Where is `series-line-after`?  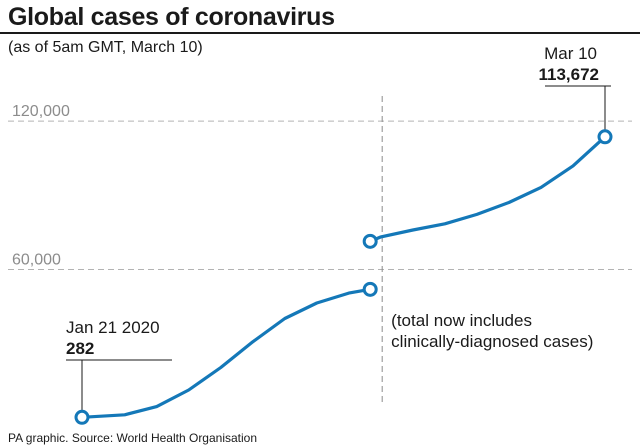
series-line-after is located at coordinates (487, 189).